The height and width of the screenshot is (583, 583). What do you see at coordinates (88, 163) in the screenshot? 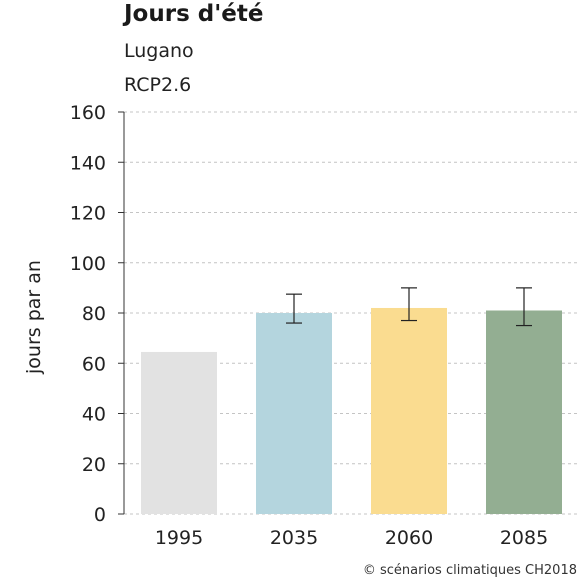
I see `y-tick-label: 140` at bounding box center [88, 163].